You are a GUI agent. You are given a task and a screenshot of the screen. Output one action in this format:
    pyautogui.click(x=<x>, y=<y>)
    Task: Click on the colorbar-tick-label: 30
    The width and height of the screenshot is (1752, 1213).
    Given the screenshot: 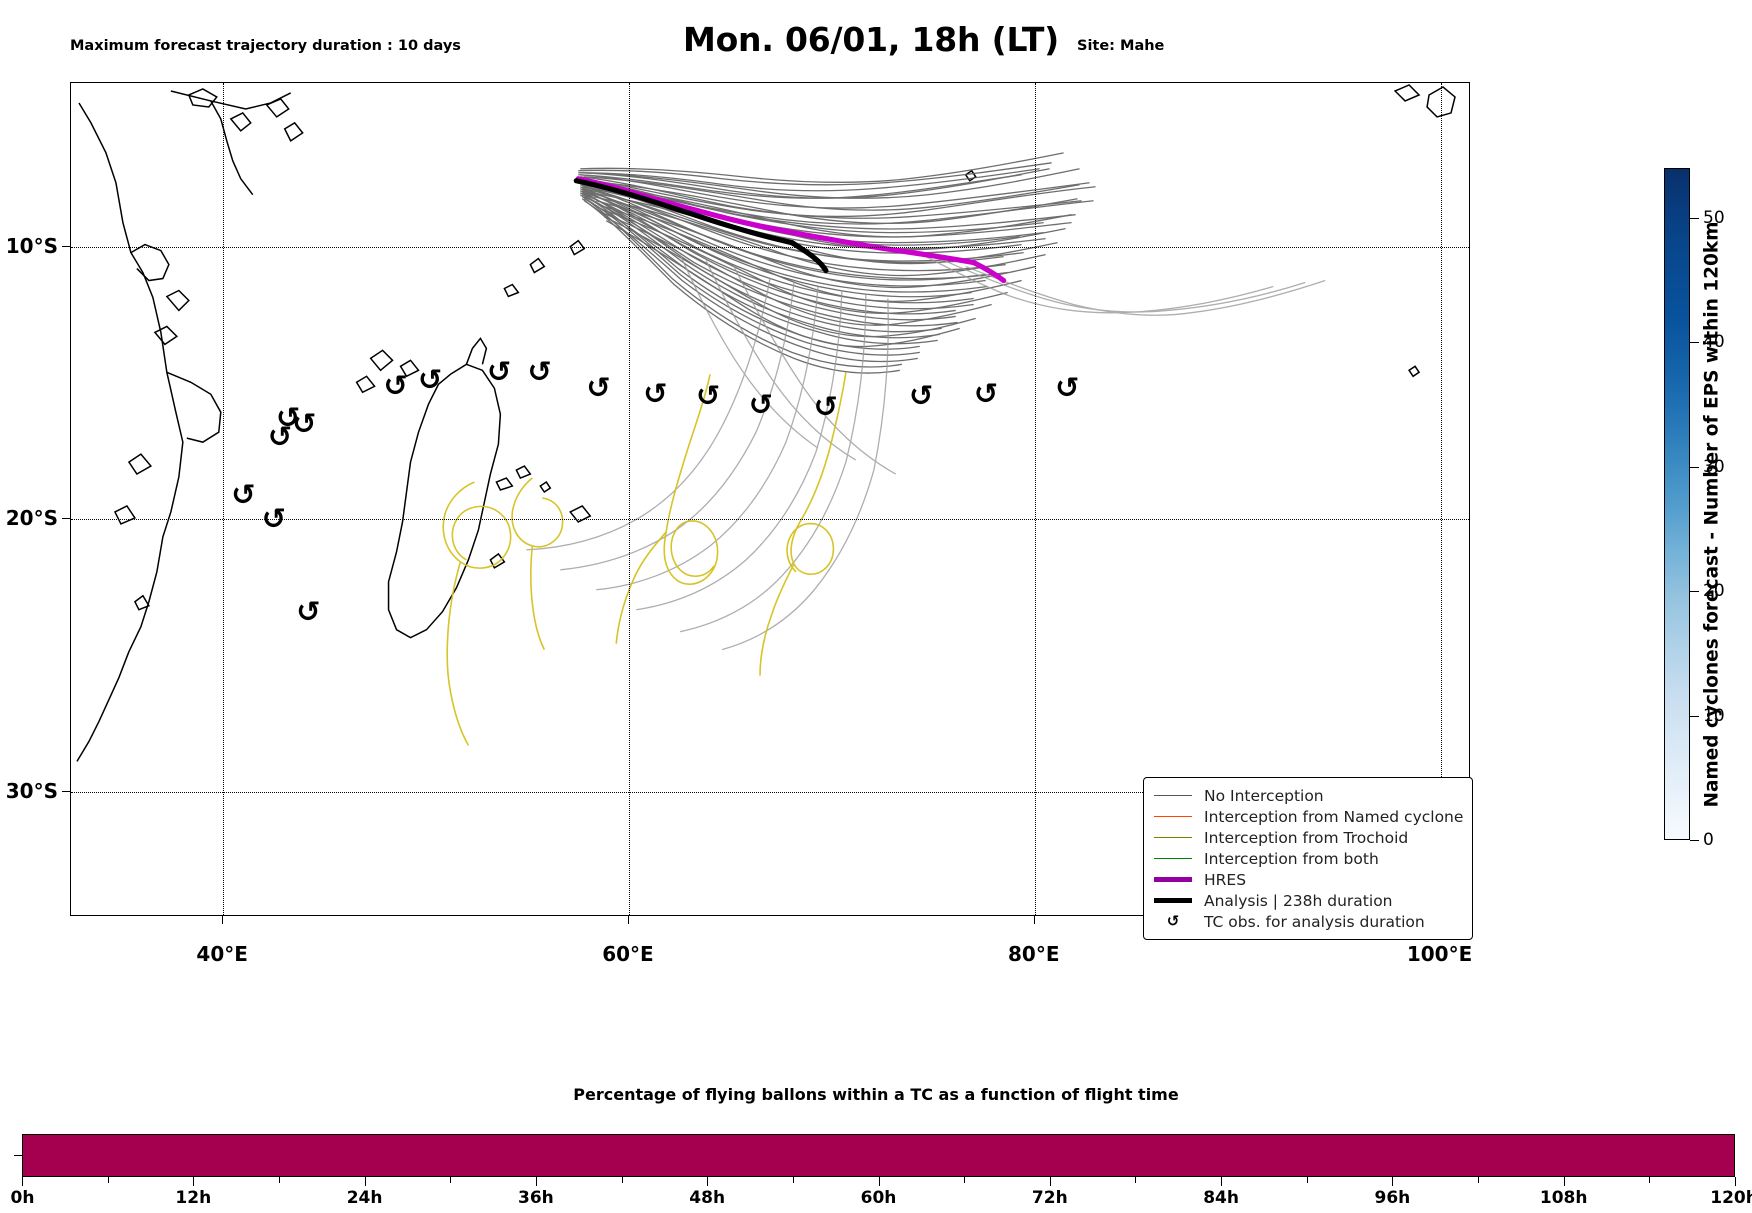 What is the action you would take?
    pyautogui.click(x=1714, y=466)
    